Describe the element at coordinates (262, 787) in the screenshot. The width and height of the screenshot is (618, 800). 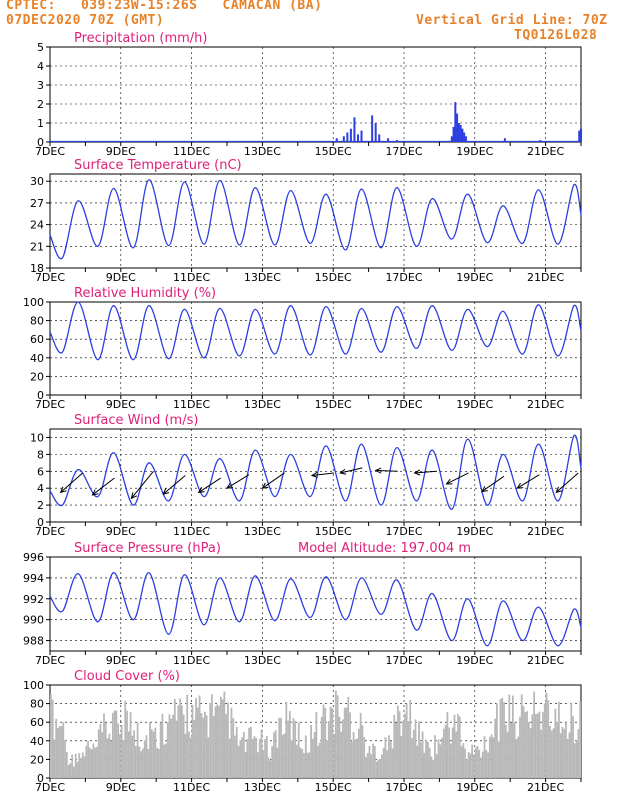
I see `x-tick-label: 13DEC` at that location.